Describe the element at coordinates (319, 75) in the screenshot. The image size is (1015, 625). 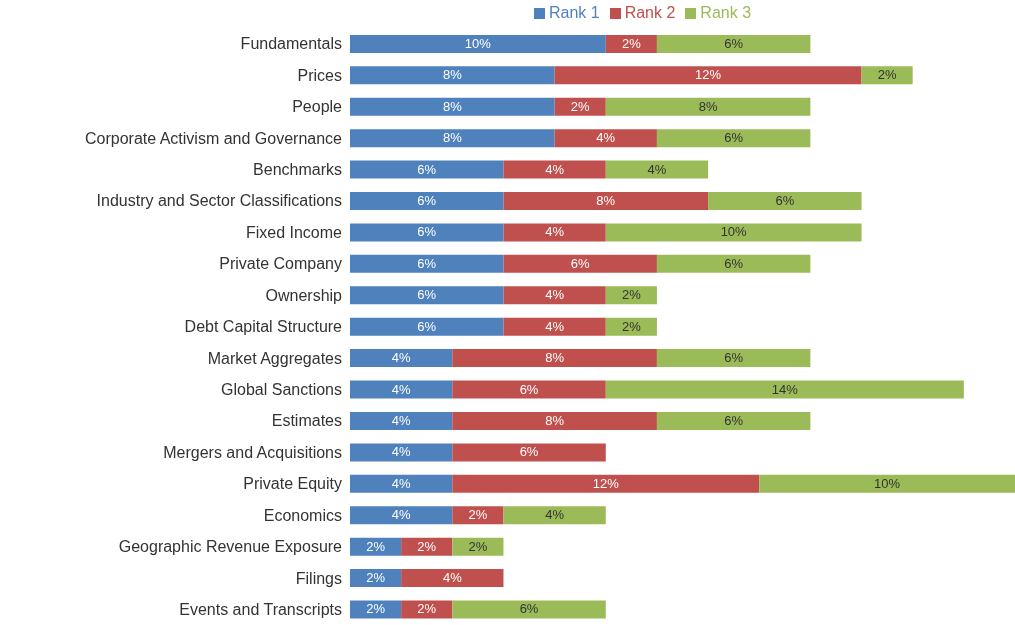
I see `y-tick-label: Prices` at that location.